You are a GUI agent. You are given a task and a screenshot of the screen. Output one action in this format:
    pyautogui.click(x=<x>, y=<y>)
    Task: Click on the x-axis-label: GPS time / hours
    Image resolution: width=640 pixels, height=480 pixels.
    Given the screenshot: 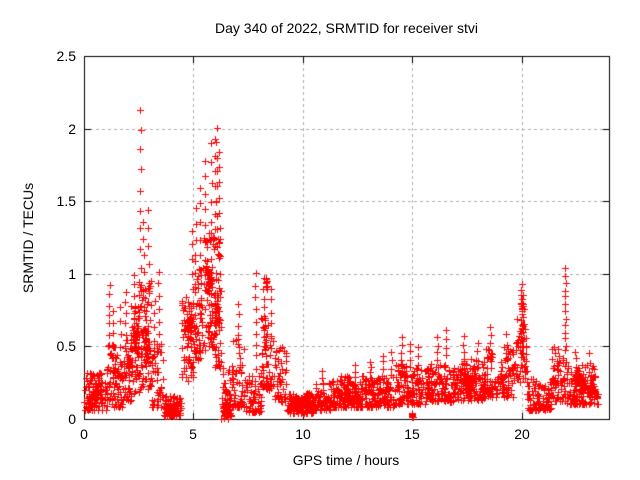 What is the action you would take?
    pyautogui.click(x=346, y=460)
    